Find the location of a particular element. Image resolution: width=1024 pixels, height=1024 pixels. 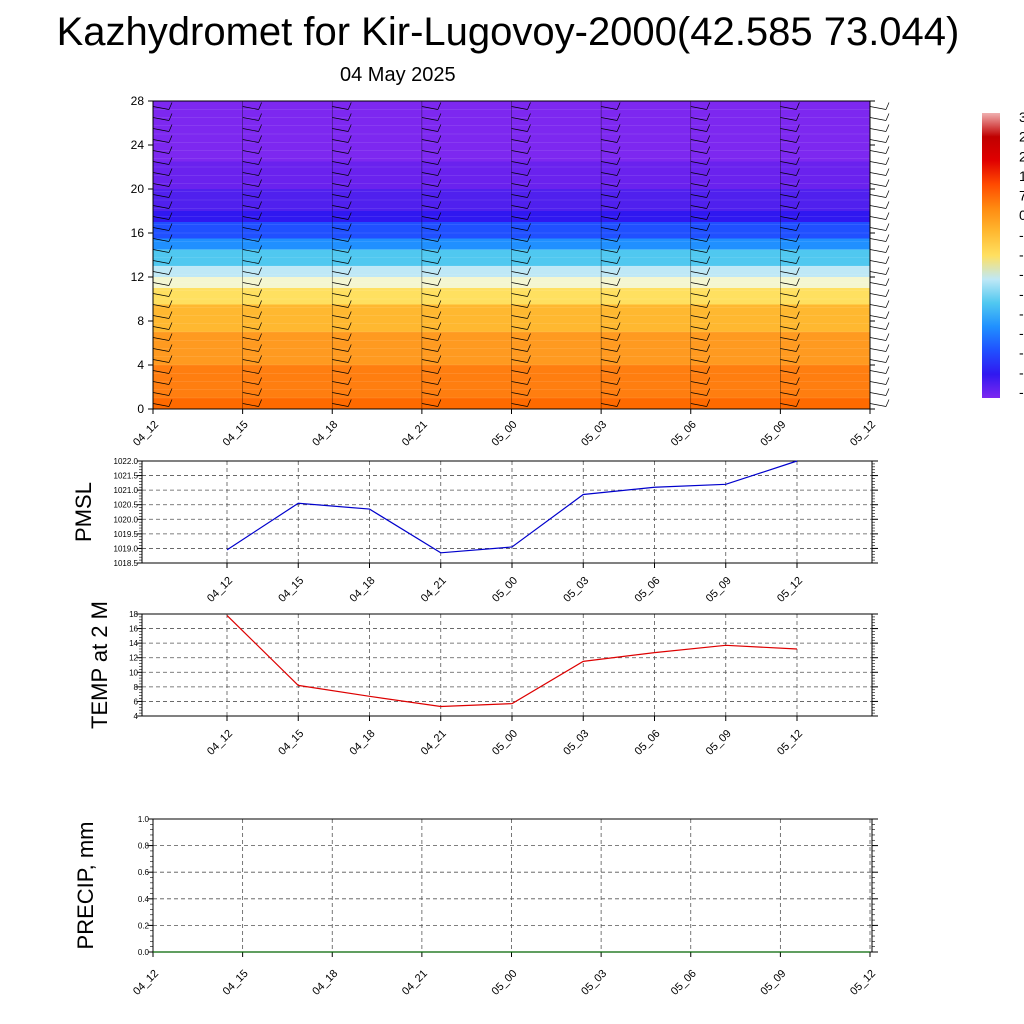

x-tick-label: 05_00 is located at coordinates (505, 743).